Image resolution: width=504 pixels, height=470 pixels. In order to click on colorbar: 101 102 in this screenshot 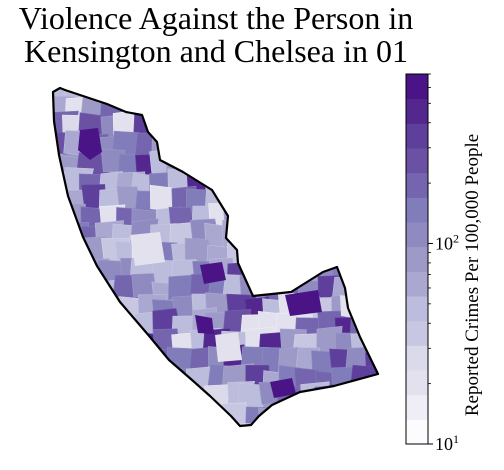, I will do `click(432, 263)`.